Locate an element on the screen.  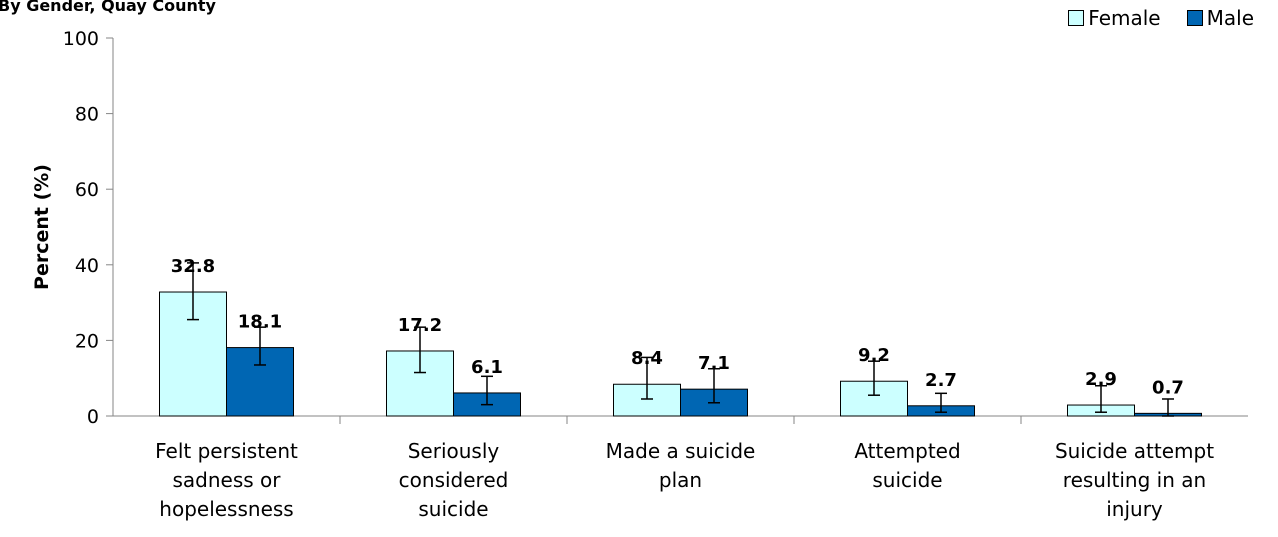
legend-swatch-female is located at coordinates (1076, 18).